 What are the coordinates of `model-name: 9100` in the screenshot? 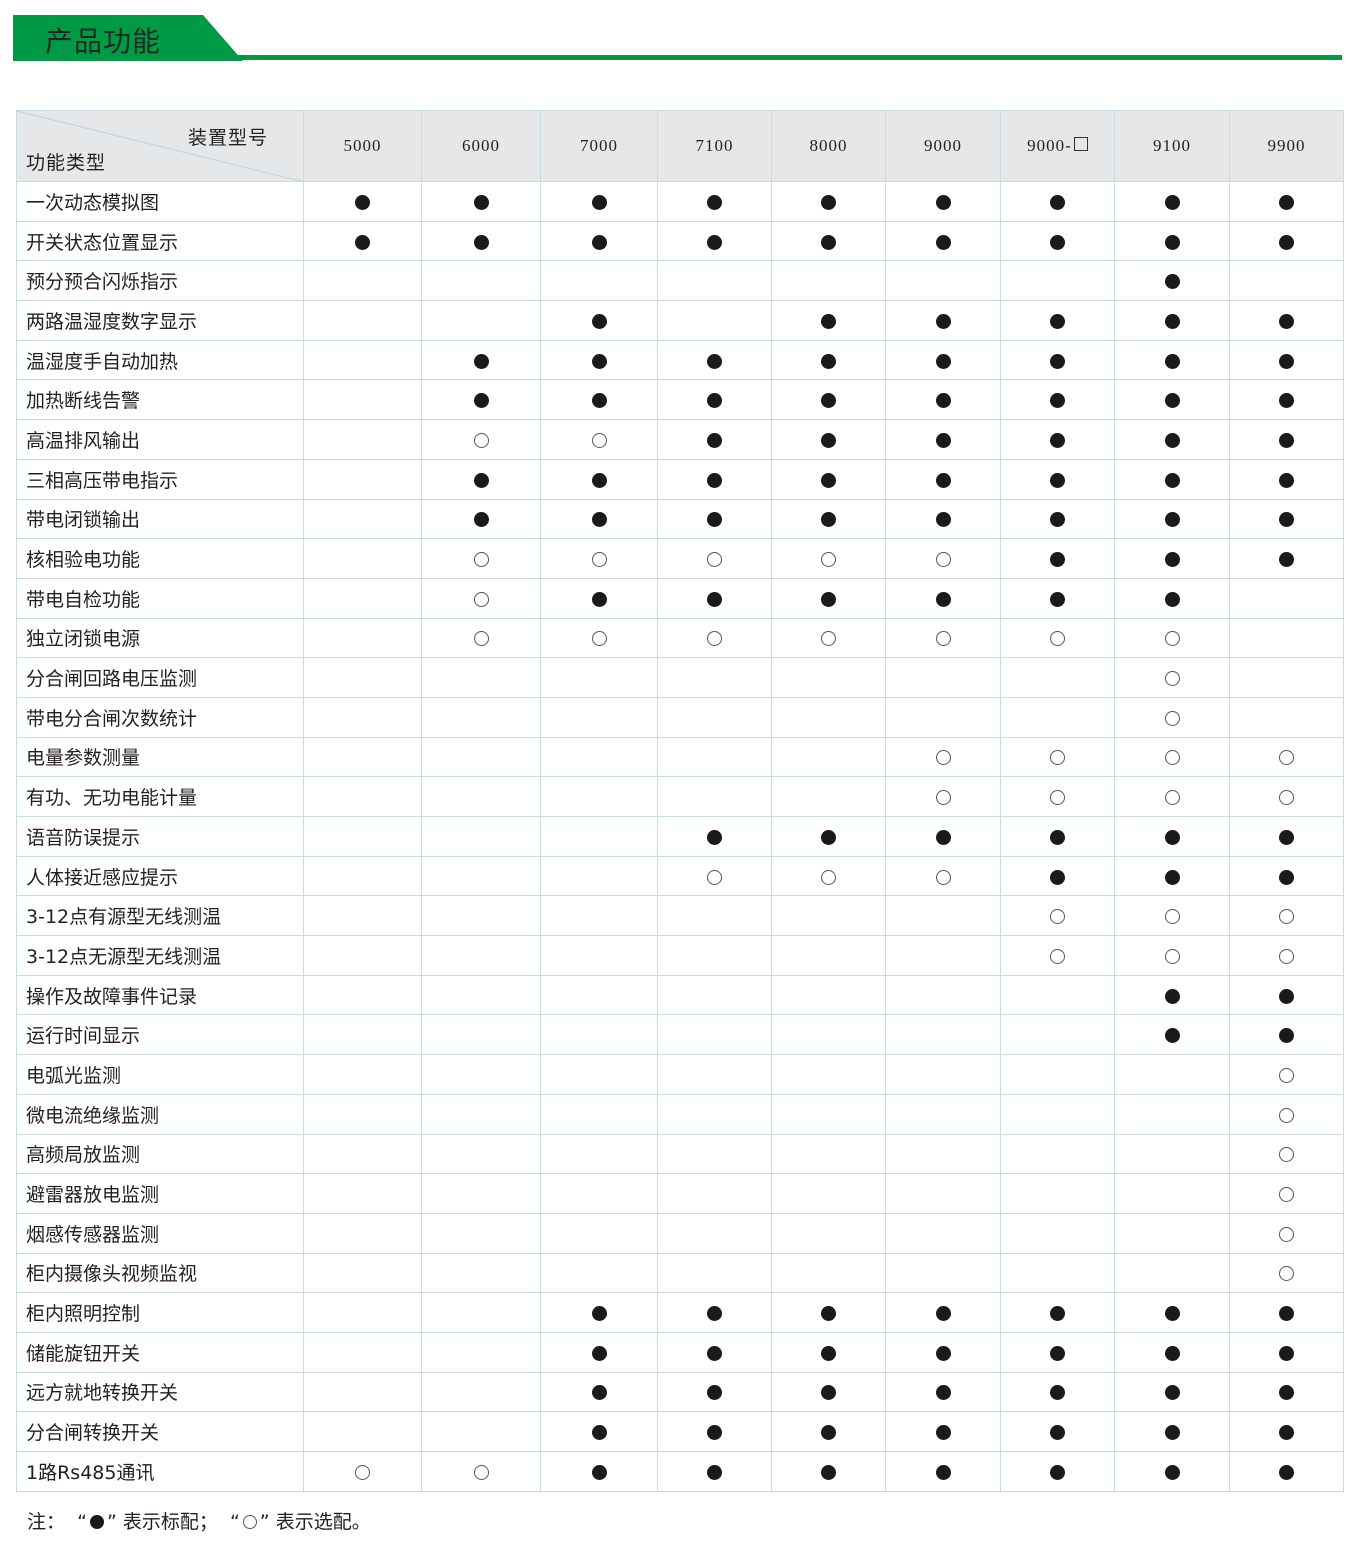 It's located at (1172, 145).